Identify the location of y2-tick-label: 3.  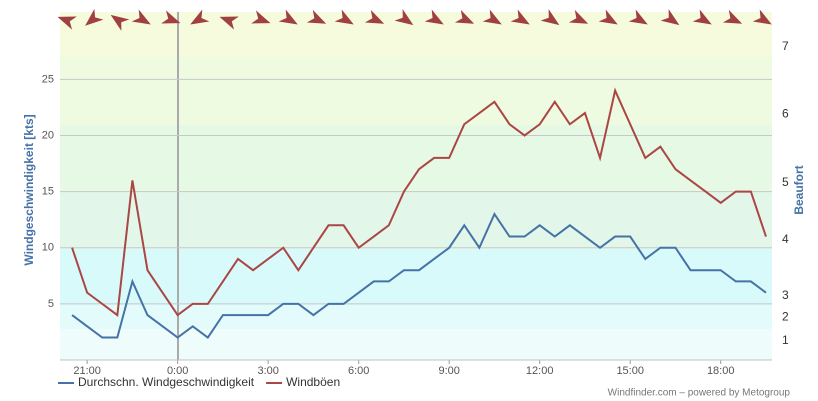
(785, 295).